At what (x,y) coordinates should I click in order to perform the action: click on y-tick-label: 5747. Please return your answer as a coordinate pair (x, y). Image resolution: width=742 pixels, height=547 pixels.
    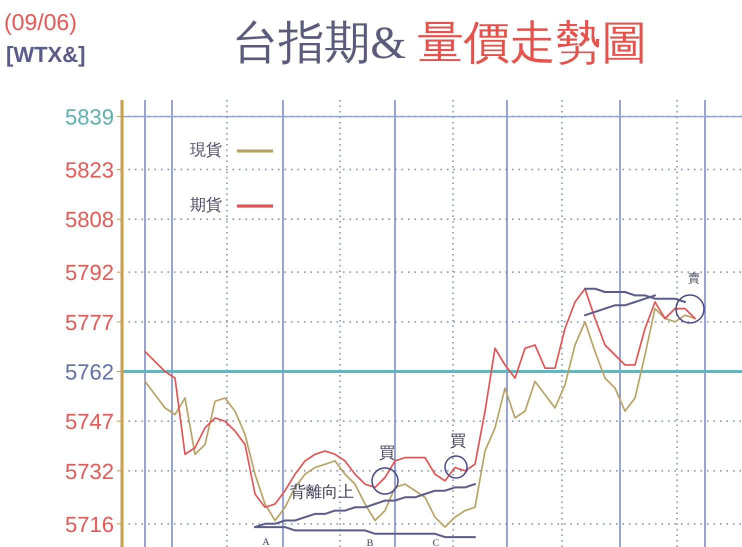
    Looking at the image, I should click on (89, 421).